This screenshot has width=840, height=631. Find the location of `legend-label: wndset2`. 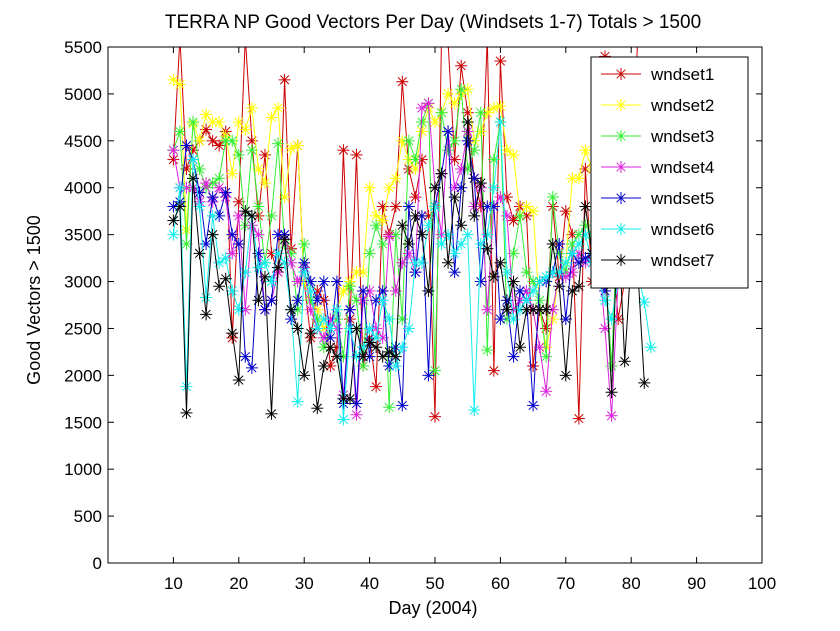

legend-label: wndset2 is located at coordinates (682, 105).